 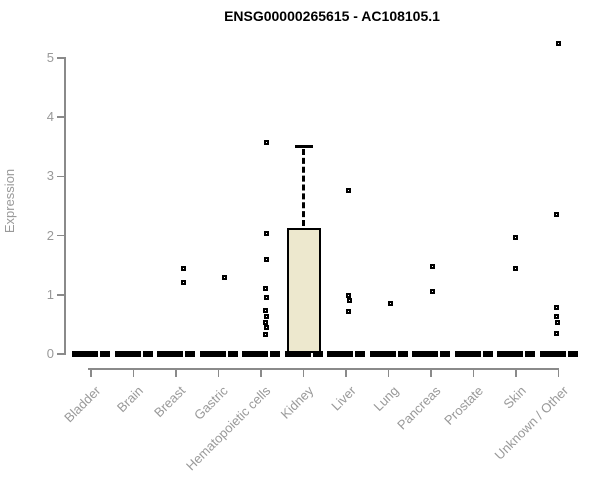 What do you see at coordinates (419, 408) in the screenshot?
I see `x-tick-label: Pancreas` at bounding box center [419, 408].